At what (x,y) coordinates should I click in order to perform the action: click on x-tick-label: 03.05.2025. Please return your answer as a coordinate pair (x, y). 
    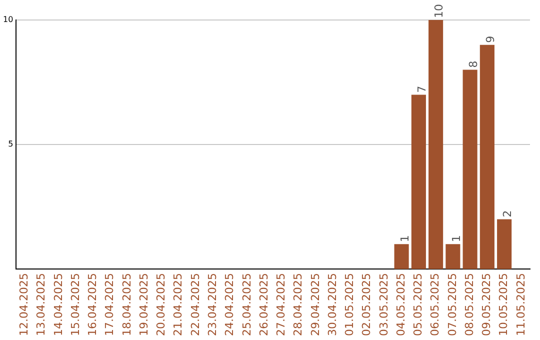
    Looking at the image, I should click on (383, 304).